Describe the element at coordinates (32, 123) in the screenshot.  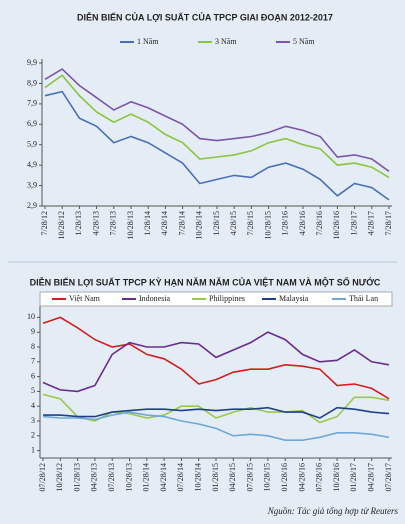
I see `y-tick-label: 6,9` at that location.